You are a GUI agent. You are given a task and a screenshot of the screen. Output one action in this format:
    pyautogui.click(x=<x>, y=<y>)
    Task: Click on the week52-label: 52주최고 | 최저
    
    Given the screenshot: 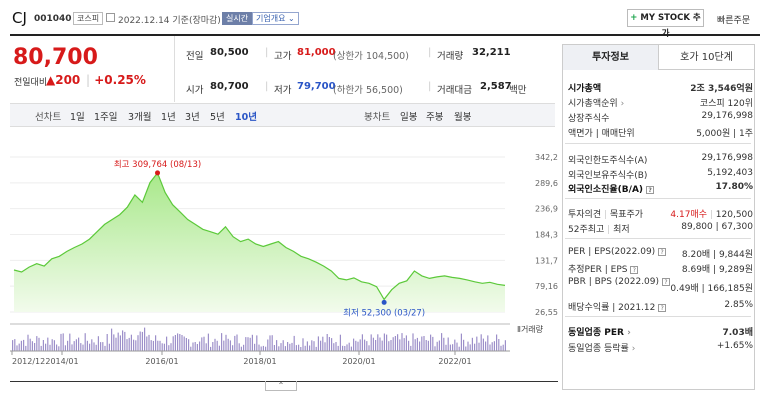 What is the action you would take?
    pyautogui.click(x=599, y=230)
    